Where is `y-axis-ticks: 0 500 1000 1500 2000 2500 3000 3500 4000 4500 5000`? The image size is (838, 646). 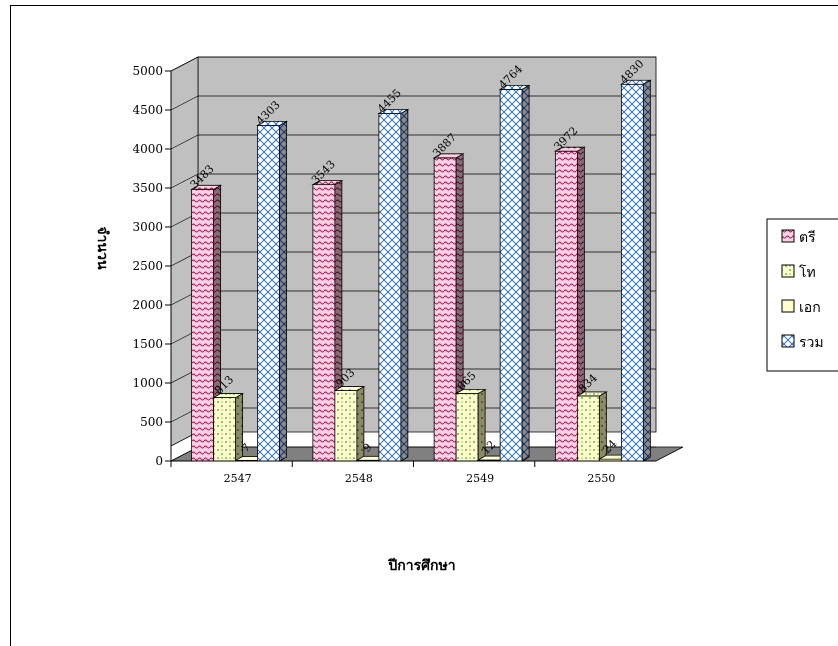 y-axis-ticks: 0 500 1000 1500 2000 2500 3000 3500 4000 4500 5000 is located at coordinates (151, 266).